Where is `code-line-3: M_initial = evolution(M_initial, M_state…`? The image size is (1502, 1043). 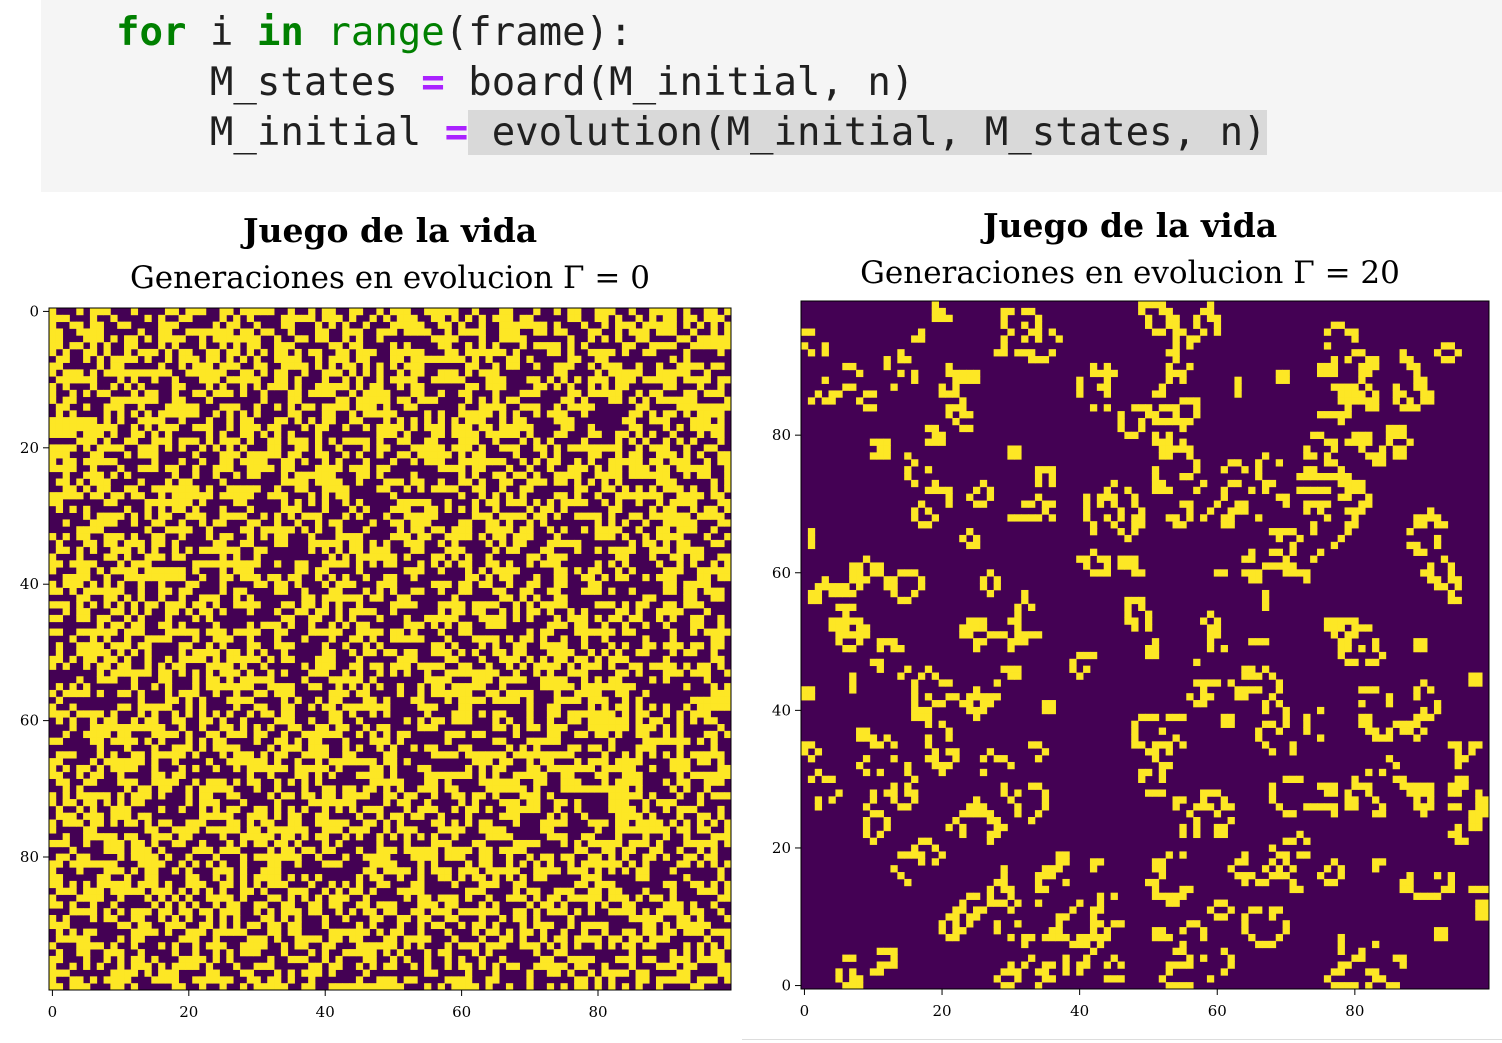
code-line-3: M_initial = evolution(M_initial, M_state… is located at coordinates (691, 133).